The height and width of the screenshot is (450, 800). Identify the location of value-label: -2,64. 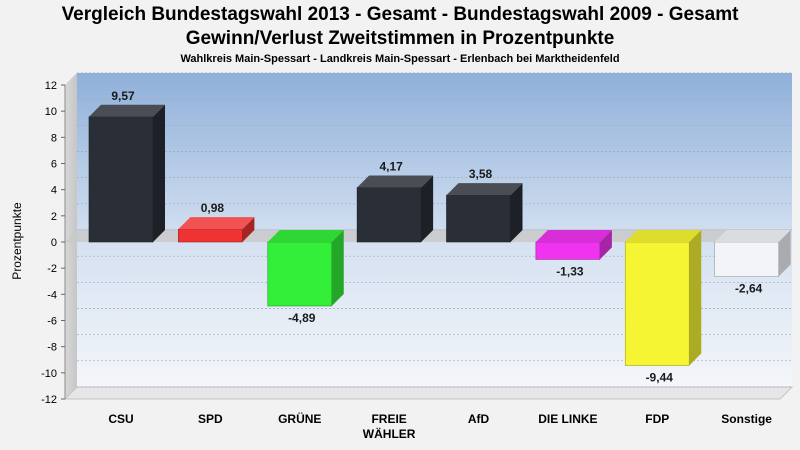
(749, 289).